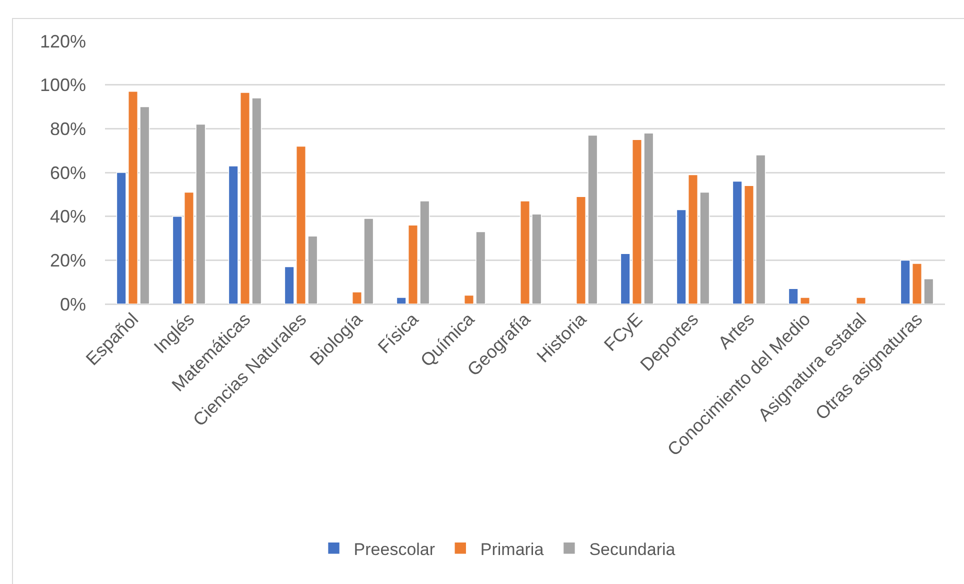  Describe the element at coordinates (68, 216) in the screenshot. I see `y-tick-label: 40%` at that location.